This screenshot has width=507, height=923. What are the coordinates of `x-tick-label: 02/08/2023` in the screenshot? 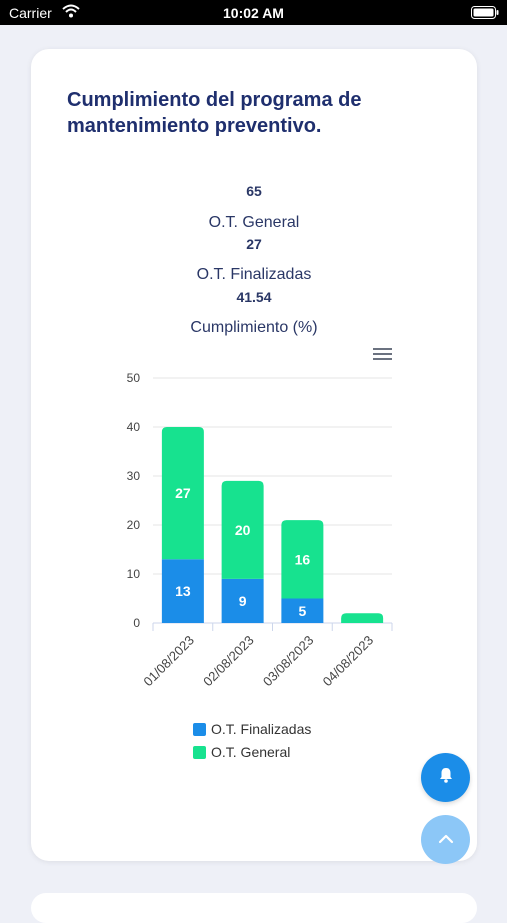 It's located at (228, 661).